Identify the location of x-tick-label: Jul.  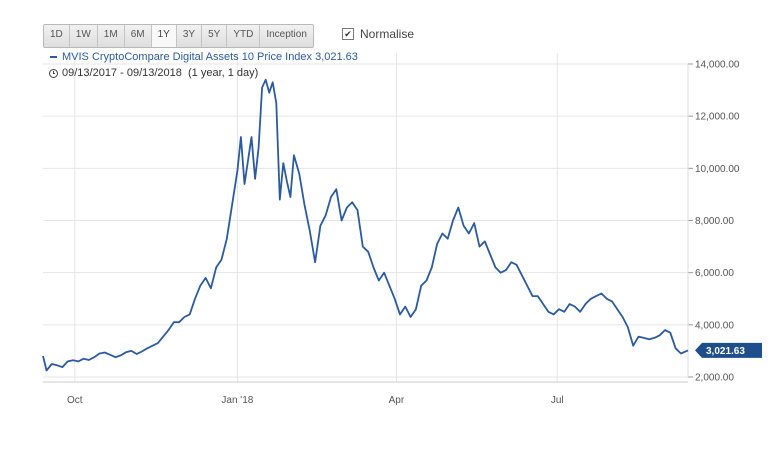
(557, 400).